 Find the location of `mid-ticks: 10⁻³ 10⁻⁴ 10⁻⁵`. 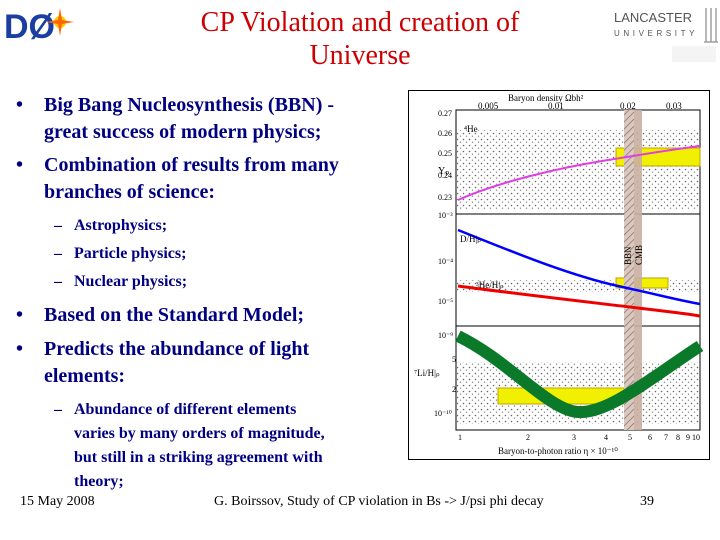

mid-ticks: 10⁻³ 10⁻⁴ 10⁻⁵ is located at coordinates (445, 258).